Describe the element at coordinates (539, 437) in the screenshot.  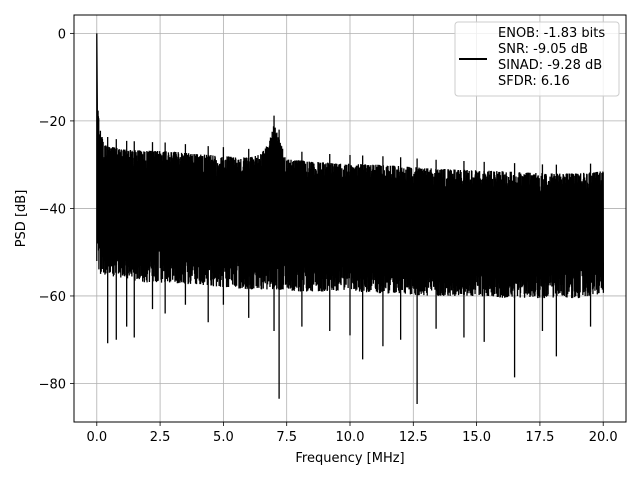
I see `x-tick-label: 17.5` at that location.